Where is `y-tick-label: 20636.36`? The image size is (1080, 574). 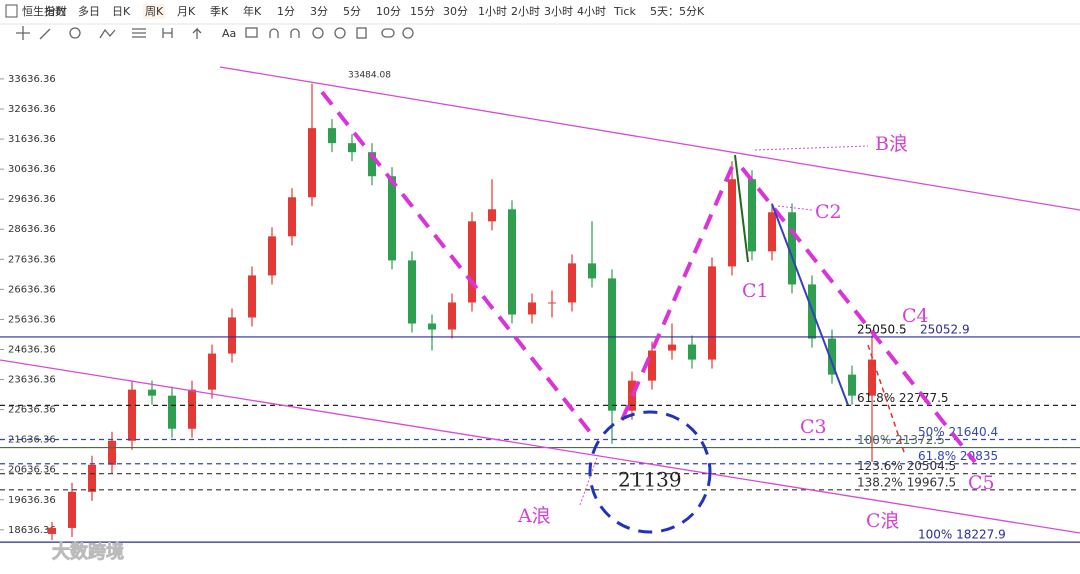
y-tick-label: 20636.36 is located at coordinates (32, 470).